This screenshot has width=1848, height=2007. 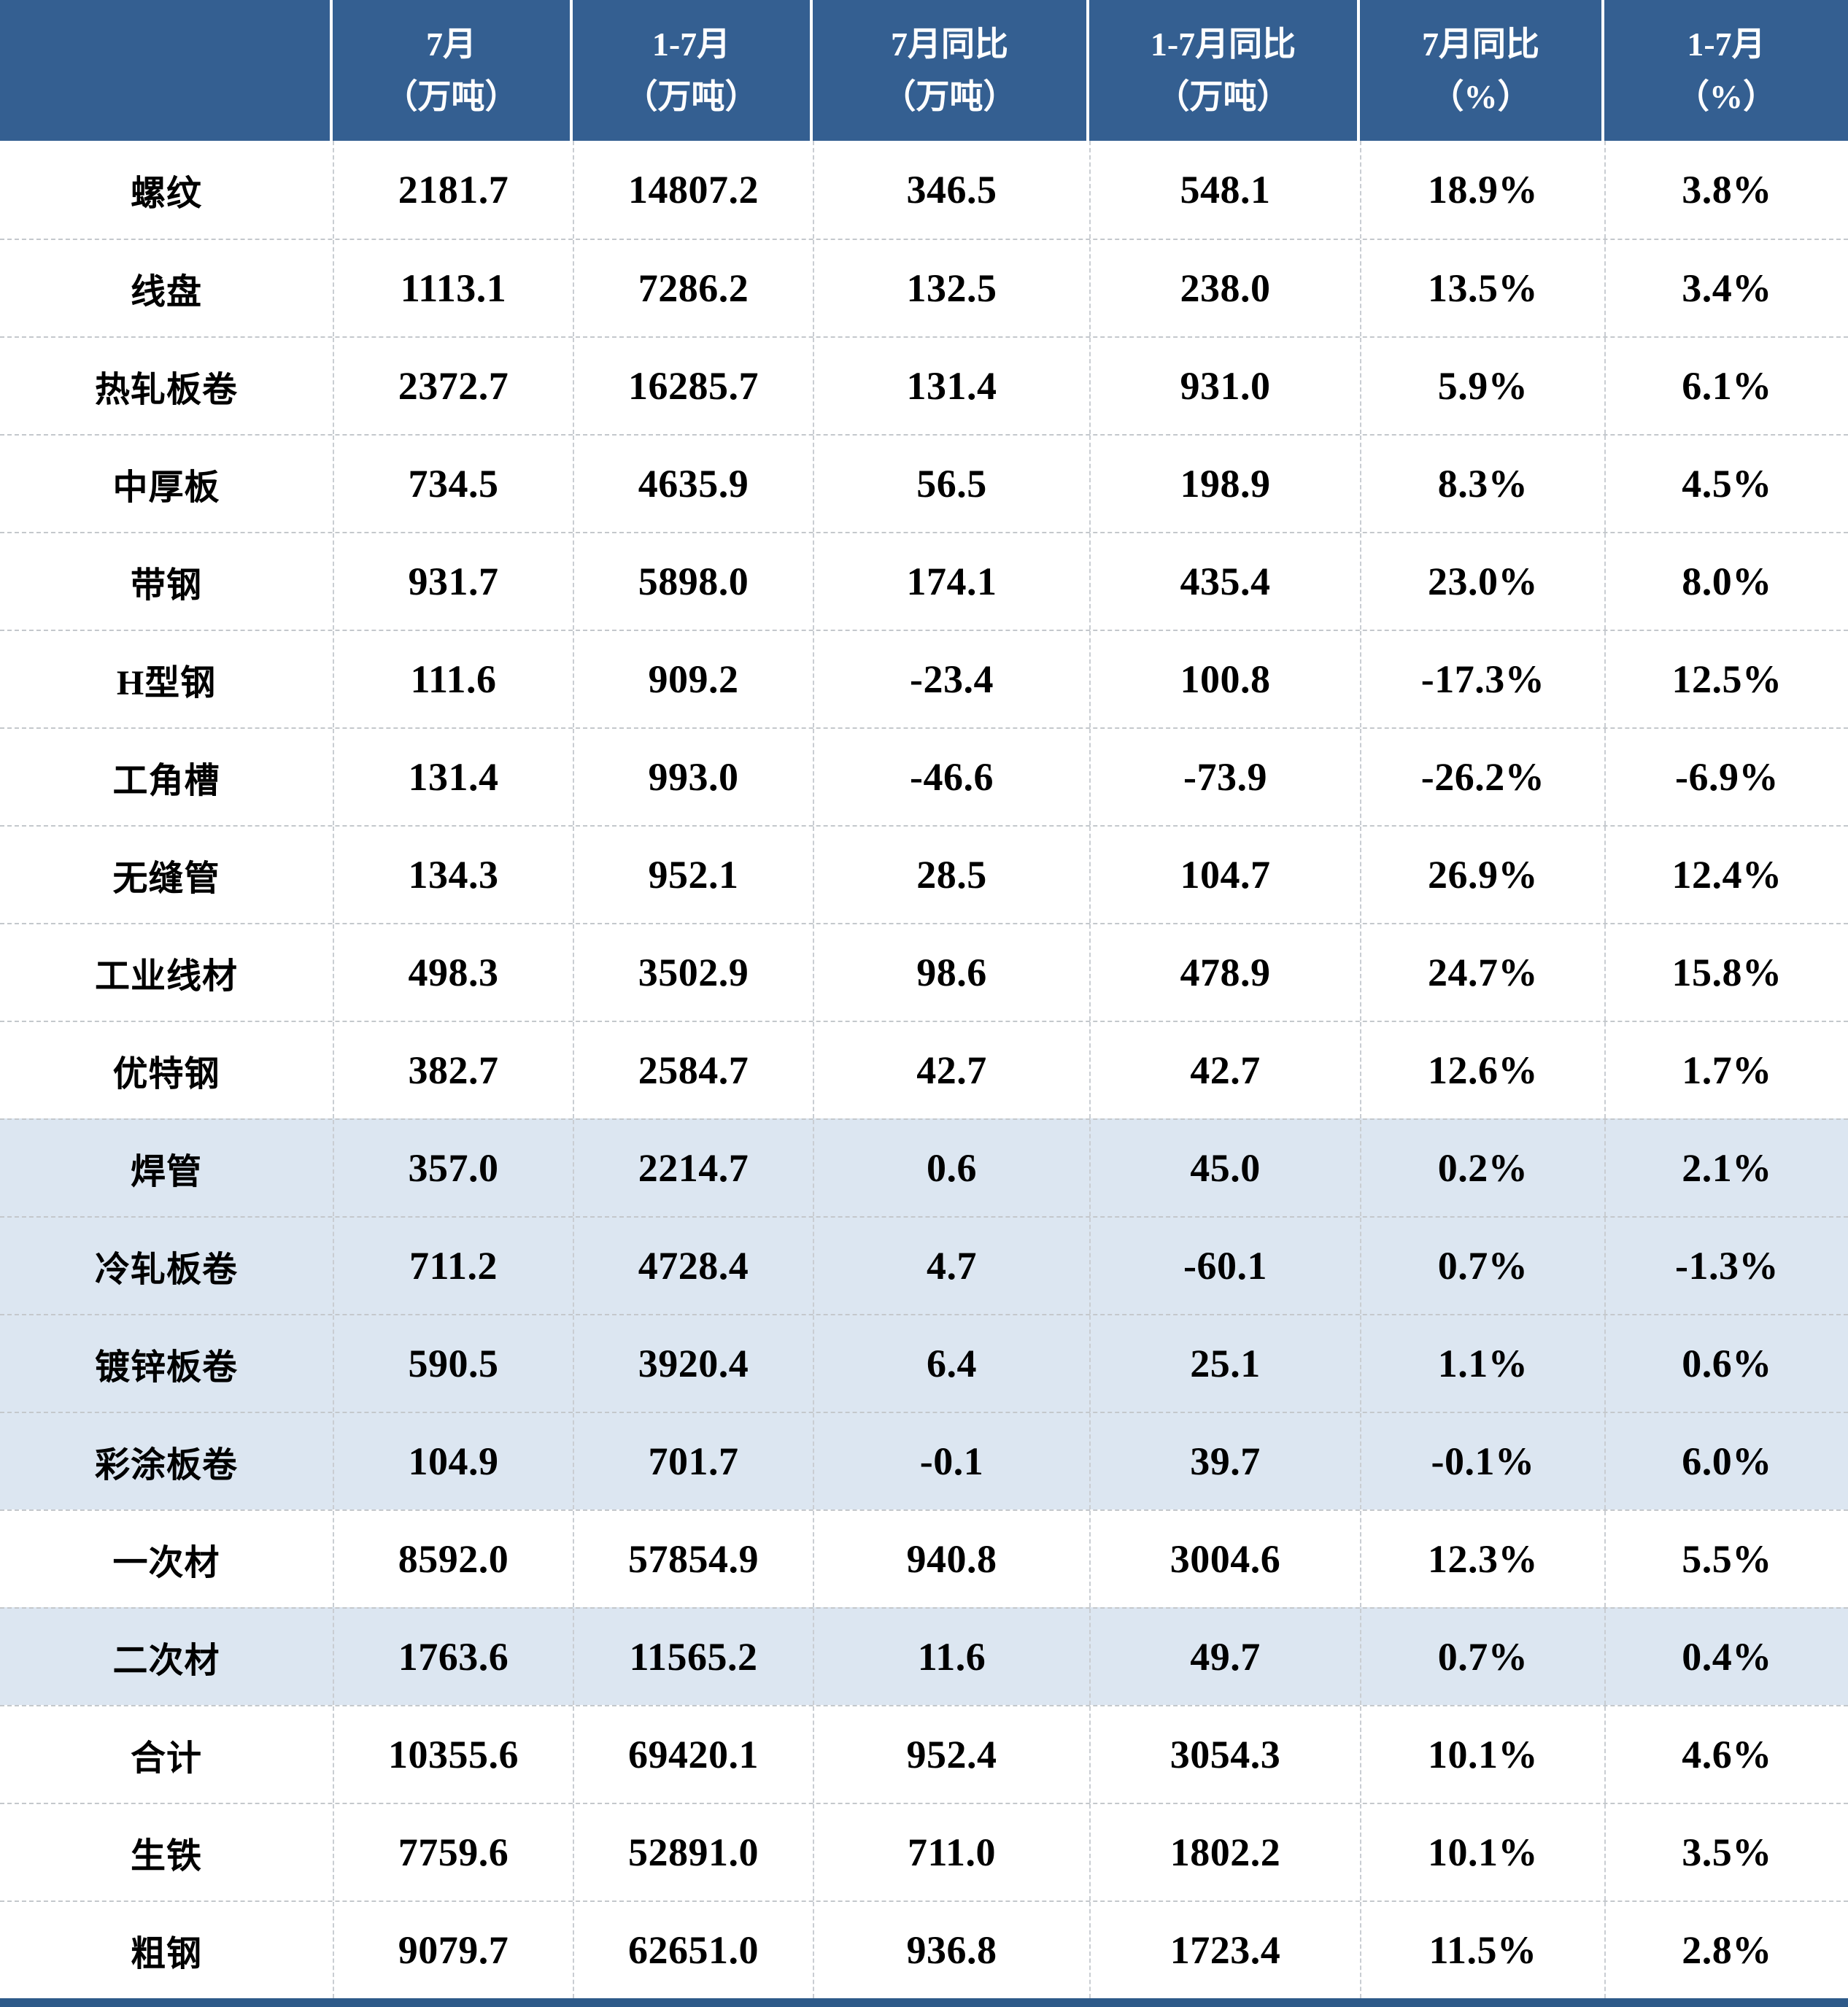 I want to click on row-label: 中厚板, so click(x=166, y=488).